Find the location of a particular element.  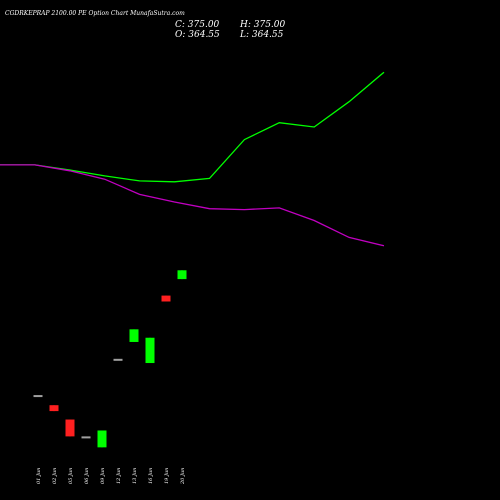

x-tick-label: 13 Jun is located at coordinates (135, 476).